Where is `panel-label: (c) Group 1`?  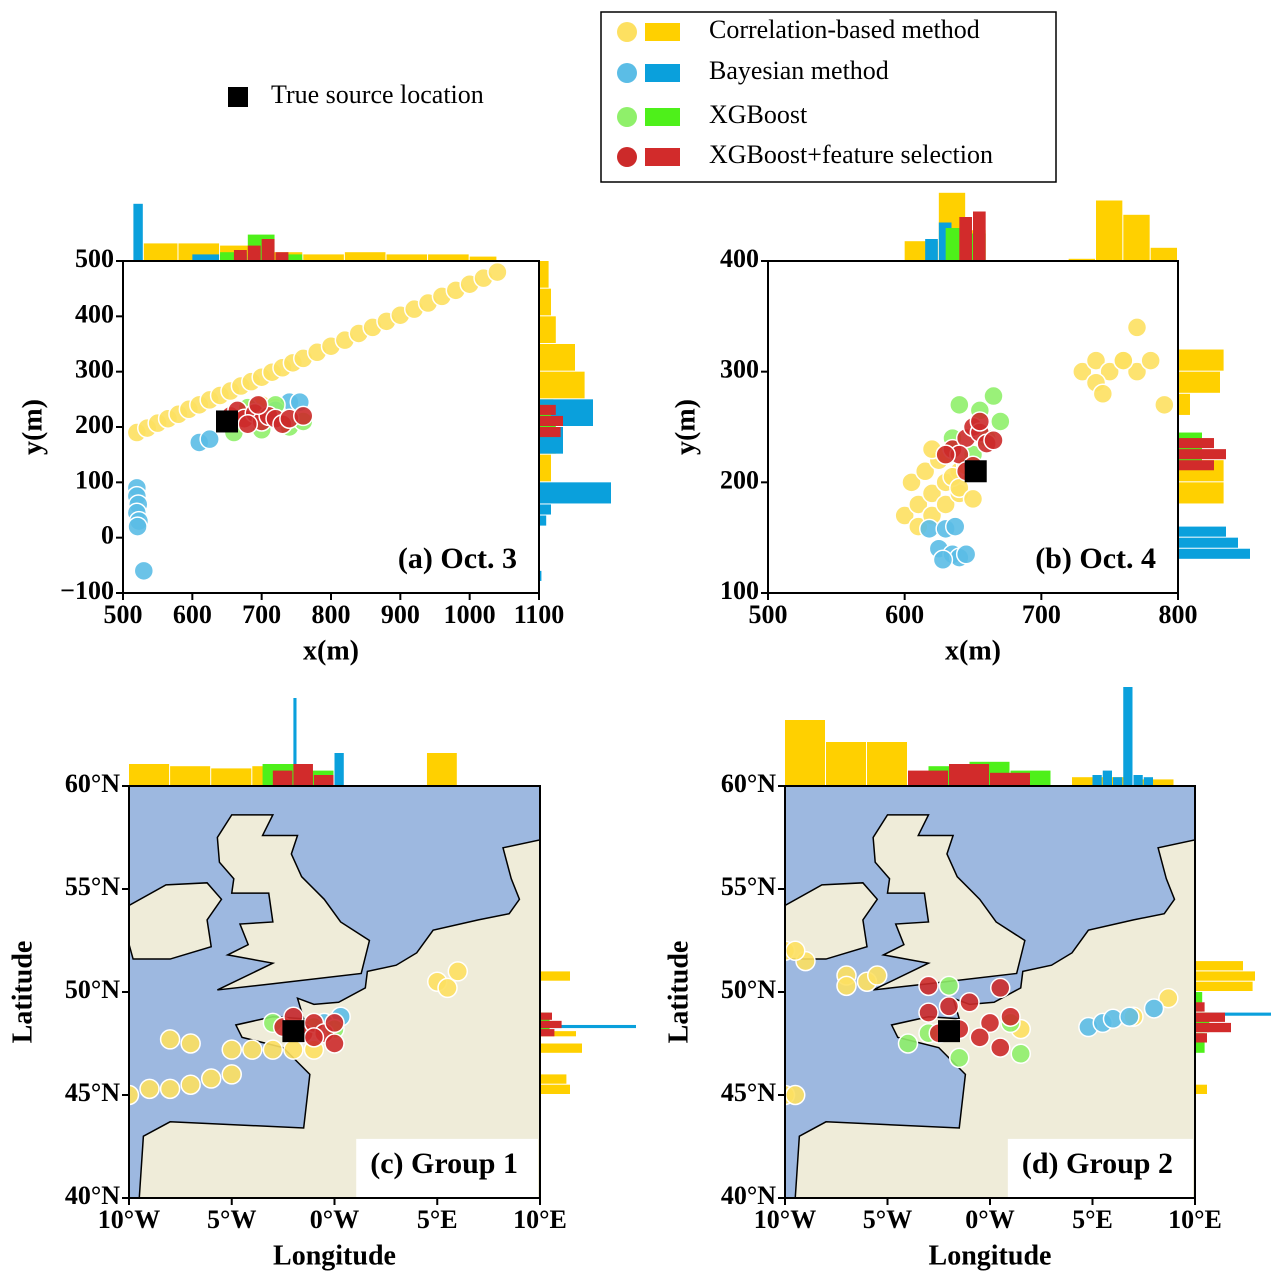
panel-label: (c) Group 1 is located at coordinates (444, 1163).